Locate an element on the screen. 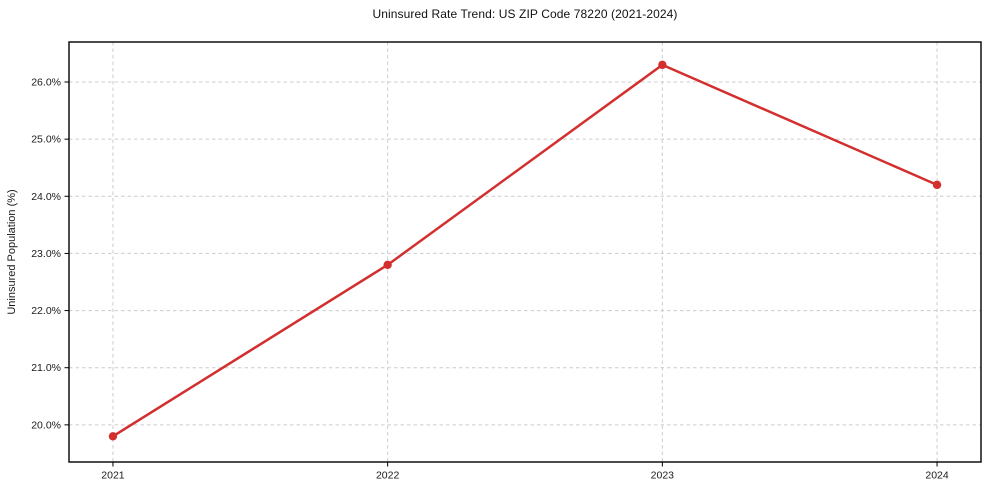  y-axis-label: Uninsured Population (%) is located at coordinates (12, 251).